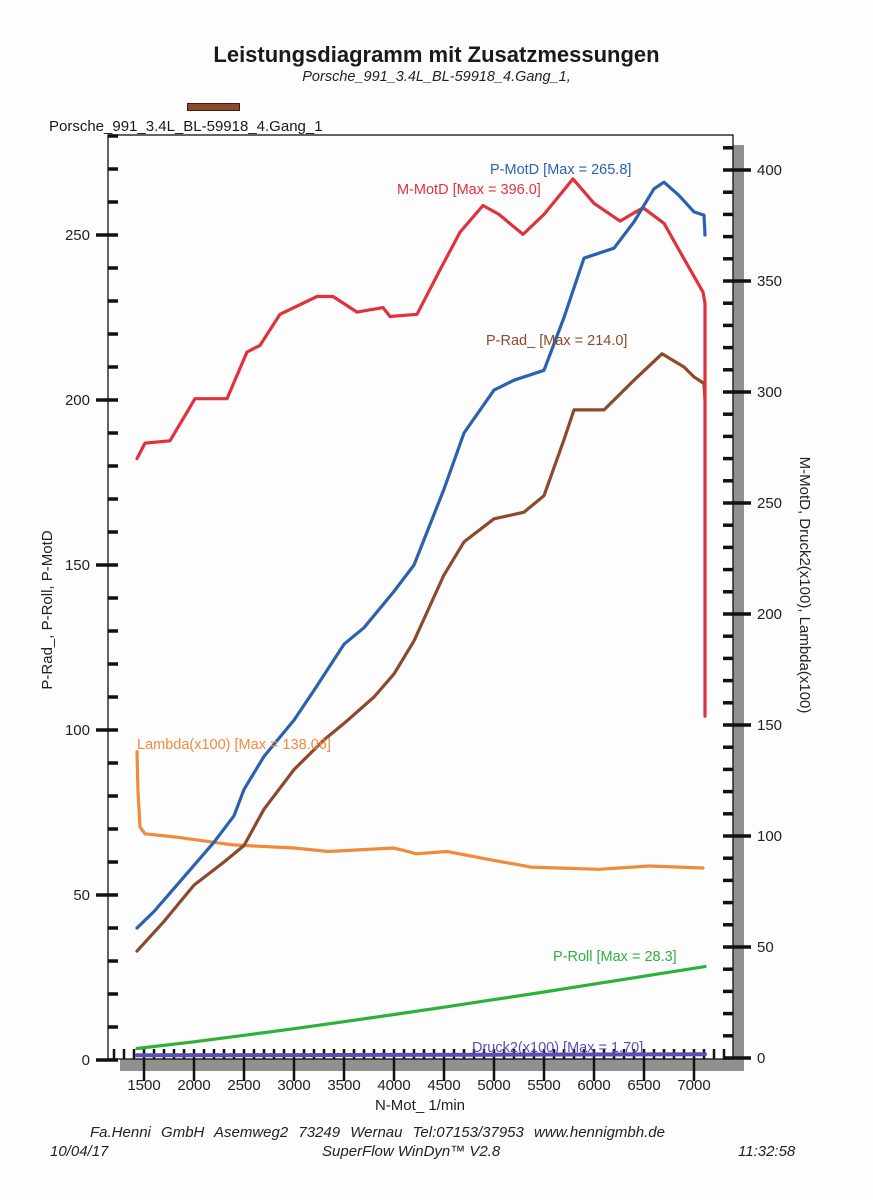  What do you see at coordinates (421, 1007) in the screenshot?
I see `series-line-p-roll` at bounding box center [421, 1007].